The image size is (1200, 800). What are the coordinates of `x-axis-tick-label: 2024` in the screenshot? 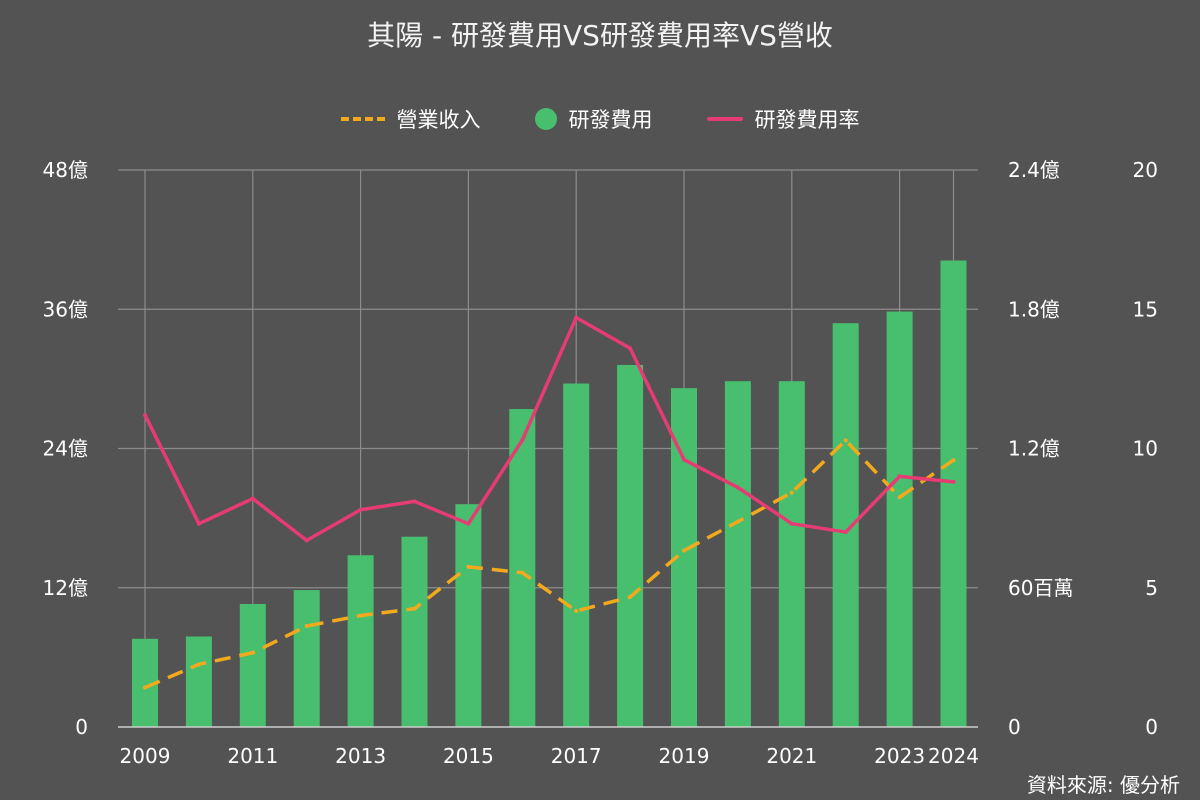 It's located at (953, 756).